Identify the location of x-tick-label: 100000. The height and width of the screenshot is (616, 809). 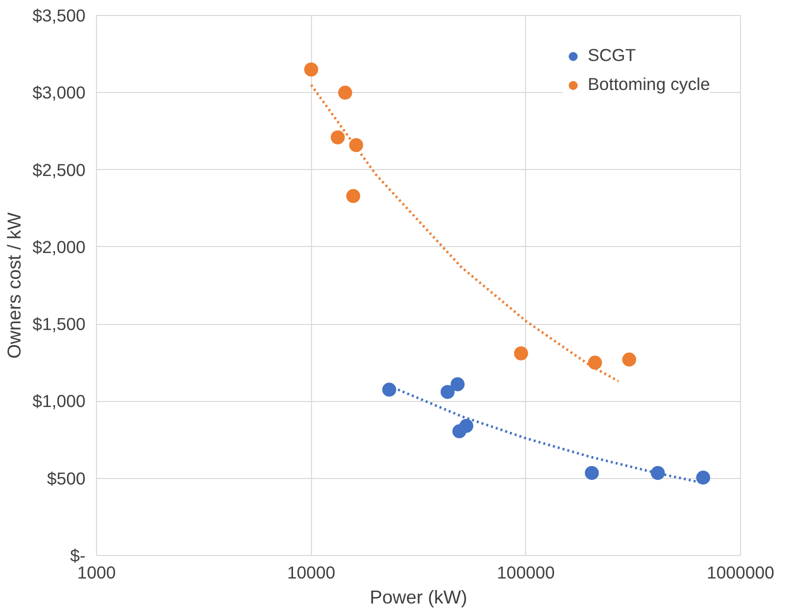
(525, 572).